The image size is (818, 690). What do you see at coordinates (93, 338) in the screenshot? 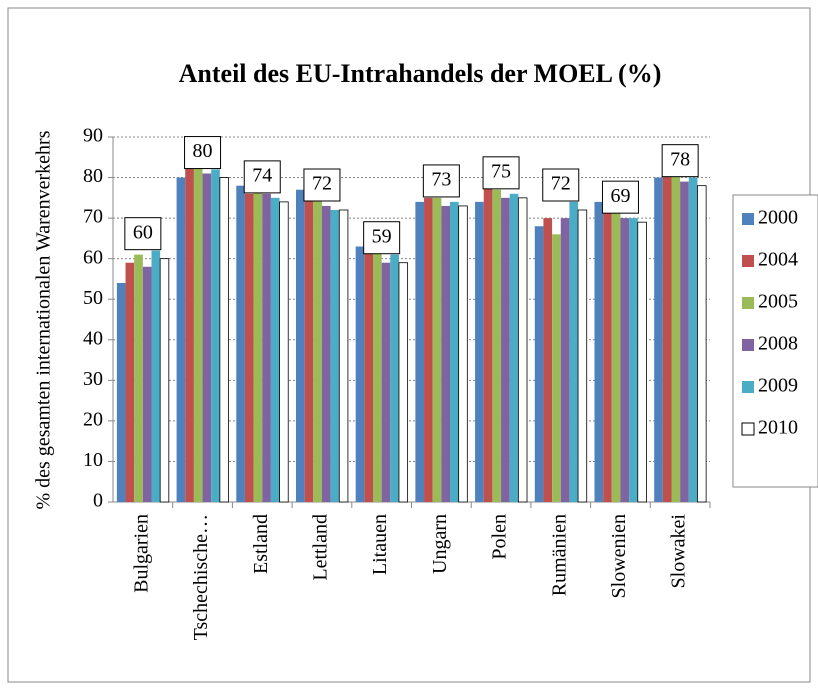
I see `y-tick-label: 40` at bounding box center [93, 338].